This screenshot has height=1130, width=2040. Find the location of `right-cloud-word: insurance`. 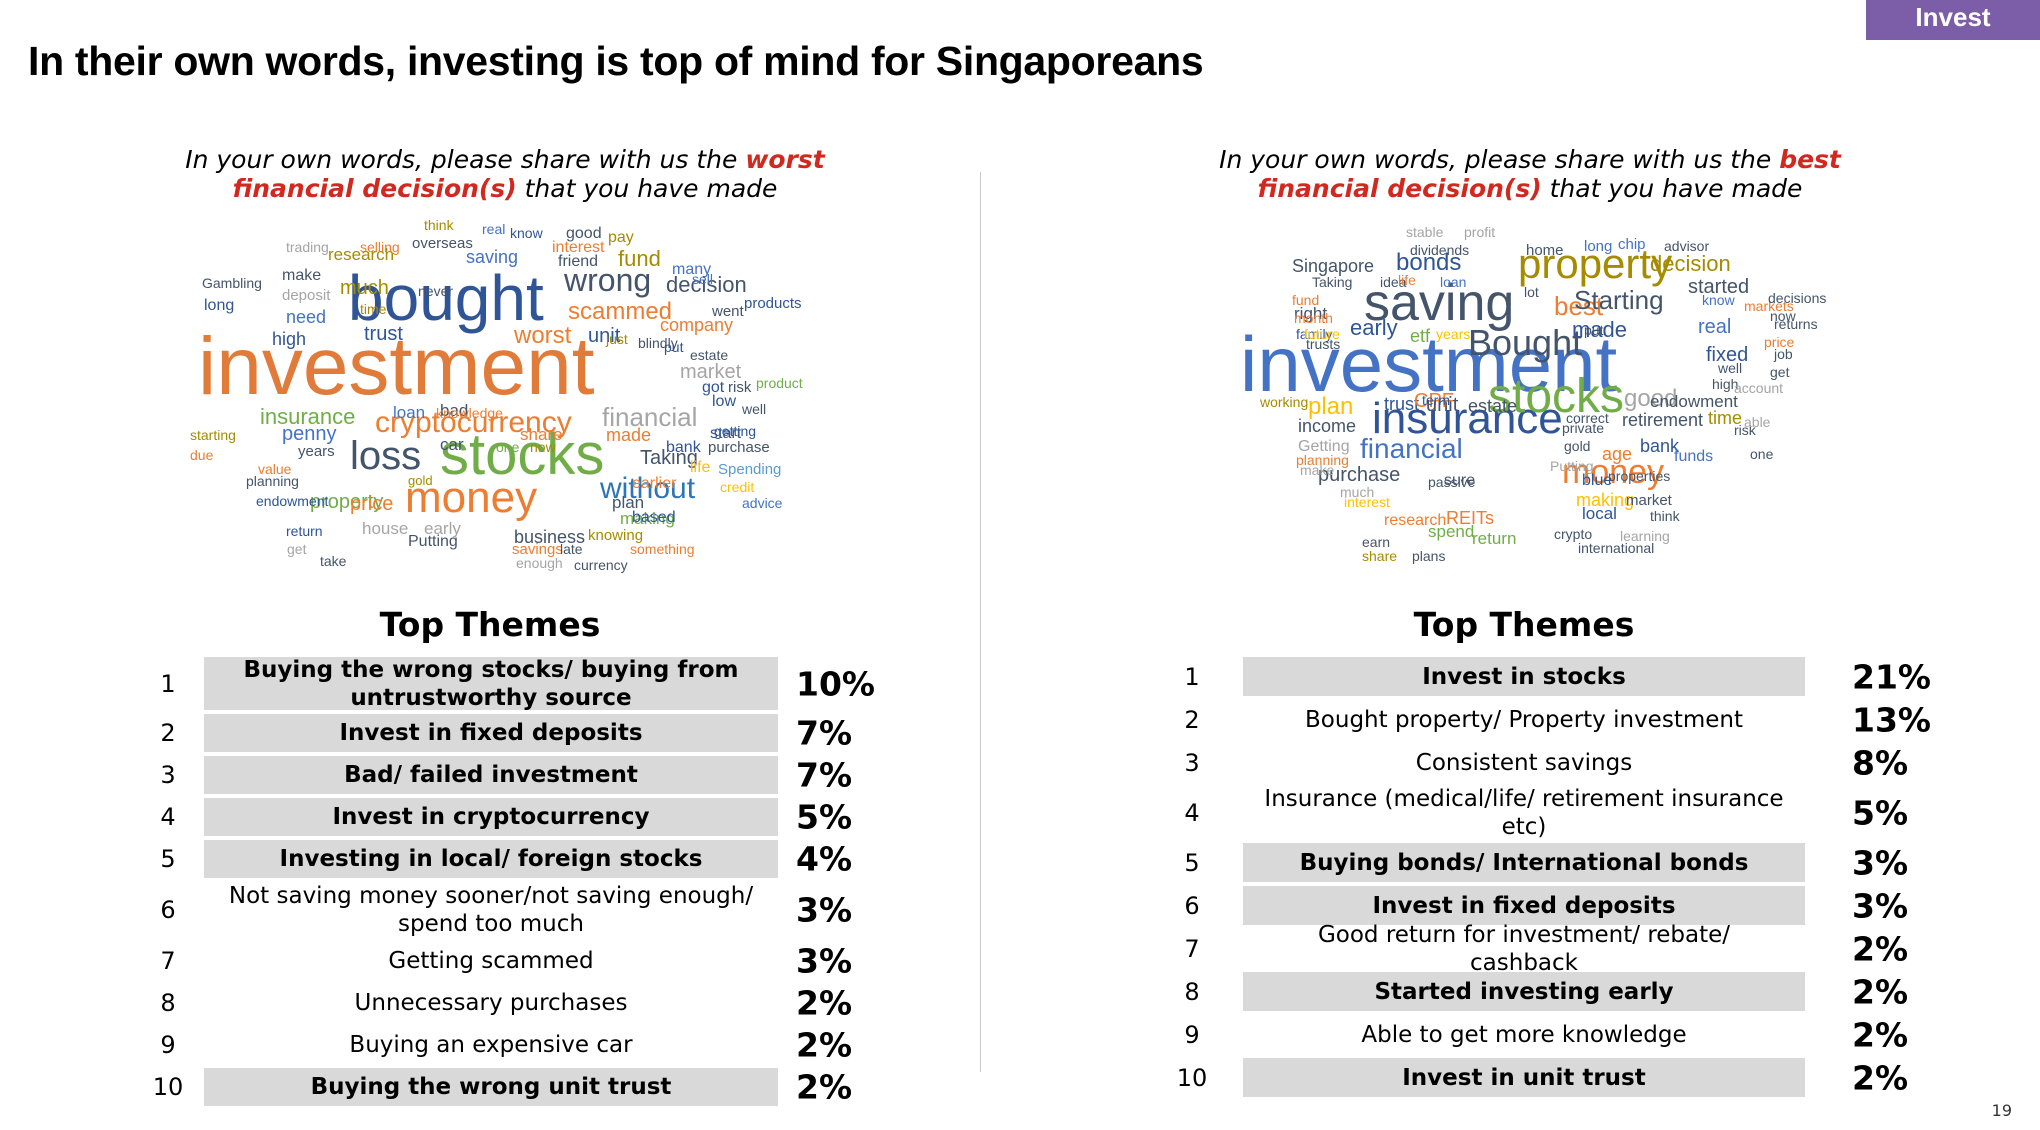

right-cloud-word: insurance is located at coordinates (1467, 418).